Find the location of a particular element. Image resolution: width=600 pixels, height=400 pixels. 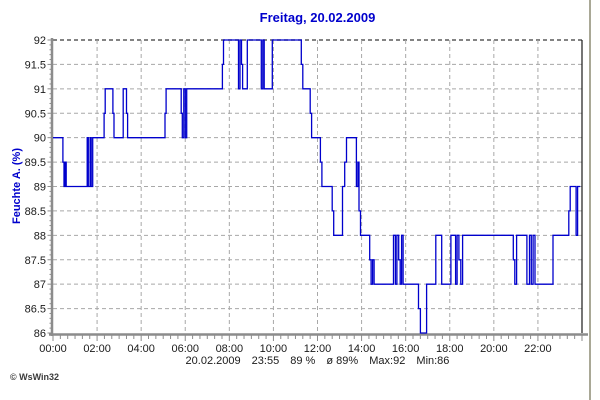

footer-min: Min:86 is located at coordinates (433, 361).